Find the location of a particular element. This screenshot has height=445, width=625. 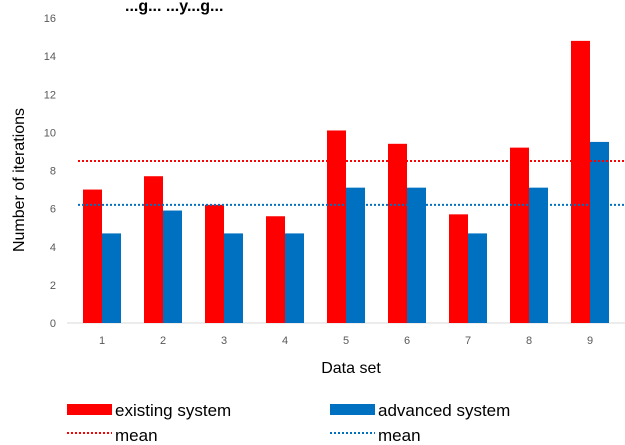

x-tick-label: 3 is located at coordinates (224, 341).